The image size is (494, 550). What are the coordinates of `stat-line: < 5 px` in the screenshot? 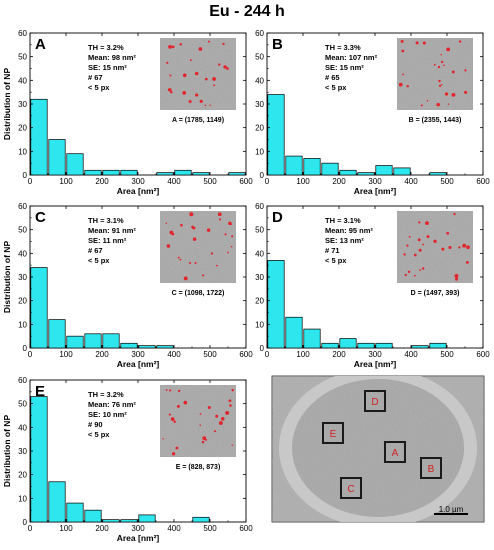 It's located at (336, 260).